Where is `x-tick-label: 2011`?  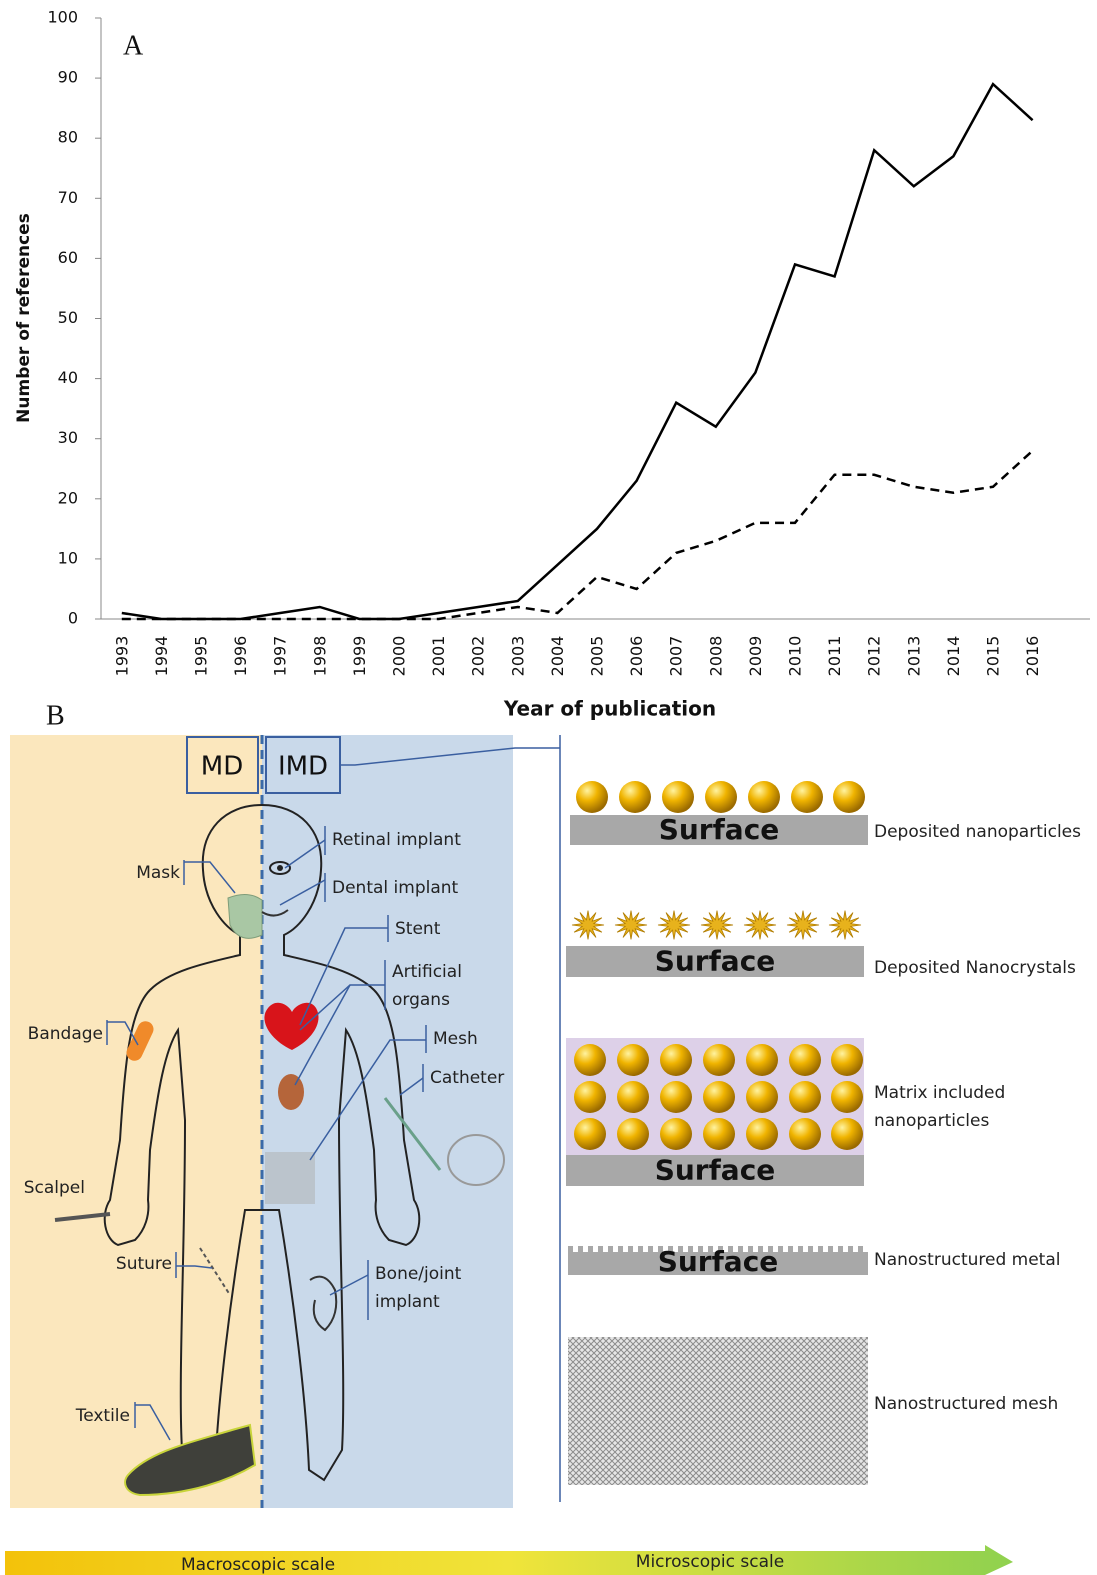 x-tick-label: 2011 is located at coordinates (834, 656).